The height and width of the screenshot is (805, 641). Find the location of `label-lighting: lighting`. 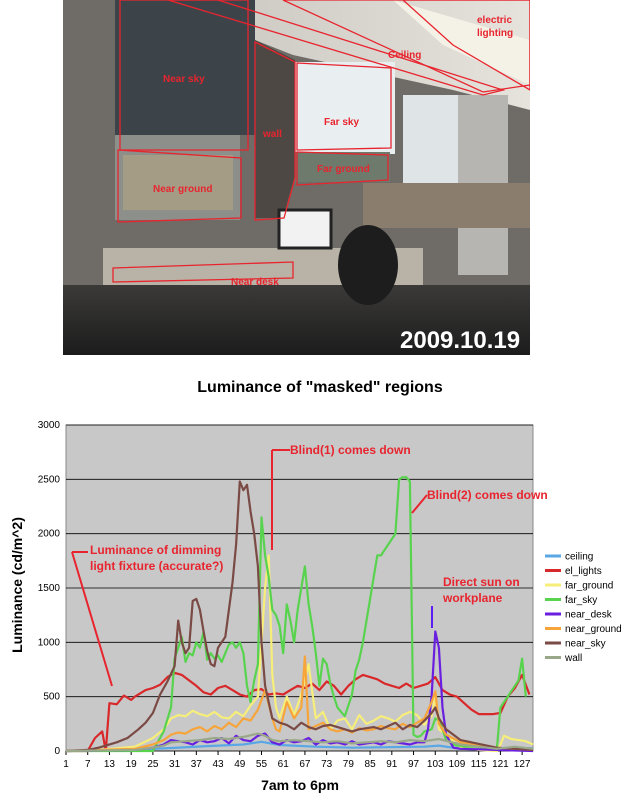

label-lighting: lighting is located at coordinates (495, 33).